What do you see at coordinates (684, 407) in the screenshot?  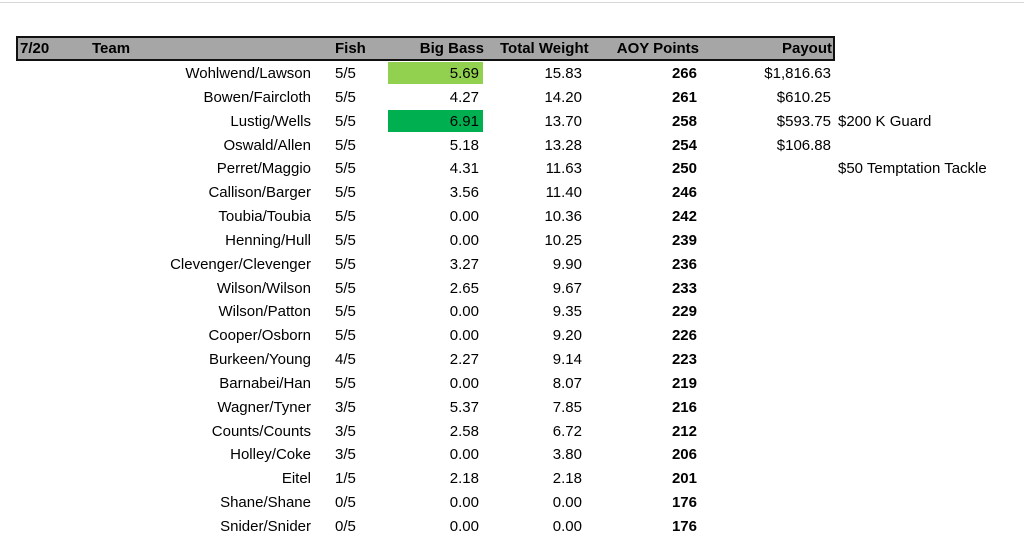 I see `aoy-points: 216` at bounding box center [684, 407].